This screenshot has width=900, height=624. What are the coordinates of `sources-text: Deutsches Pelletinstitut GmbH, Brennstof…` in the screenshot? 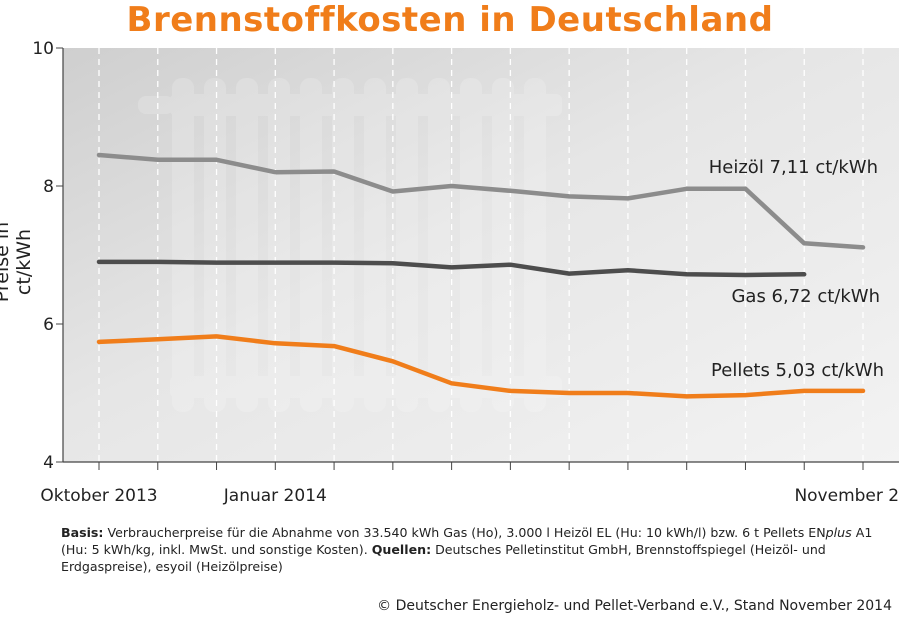 It's located at (443, 558).